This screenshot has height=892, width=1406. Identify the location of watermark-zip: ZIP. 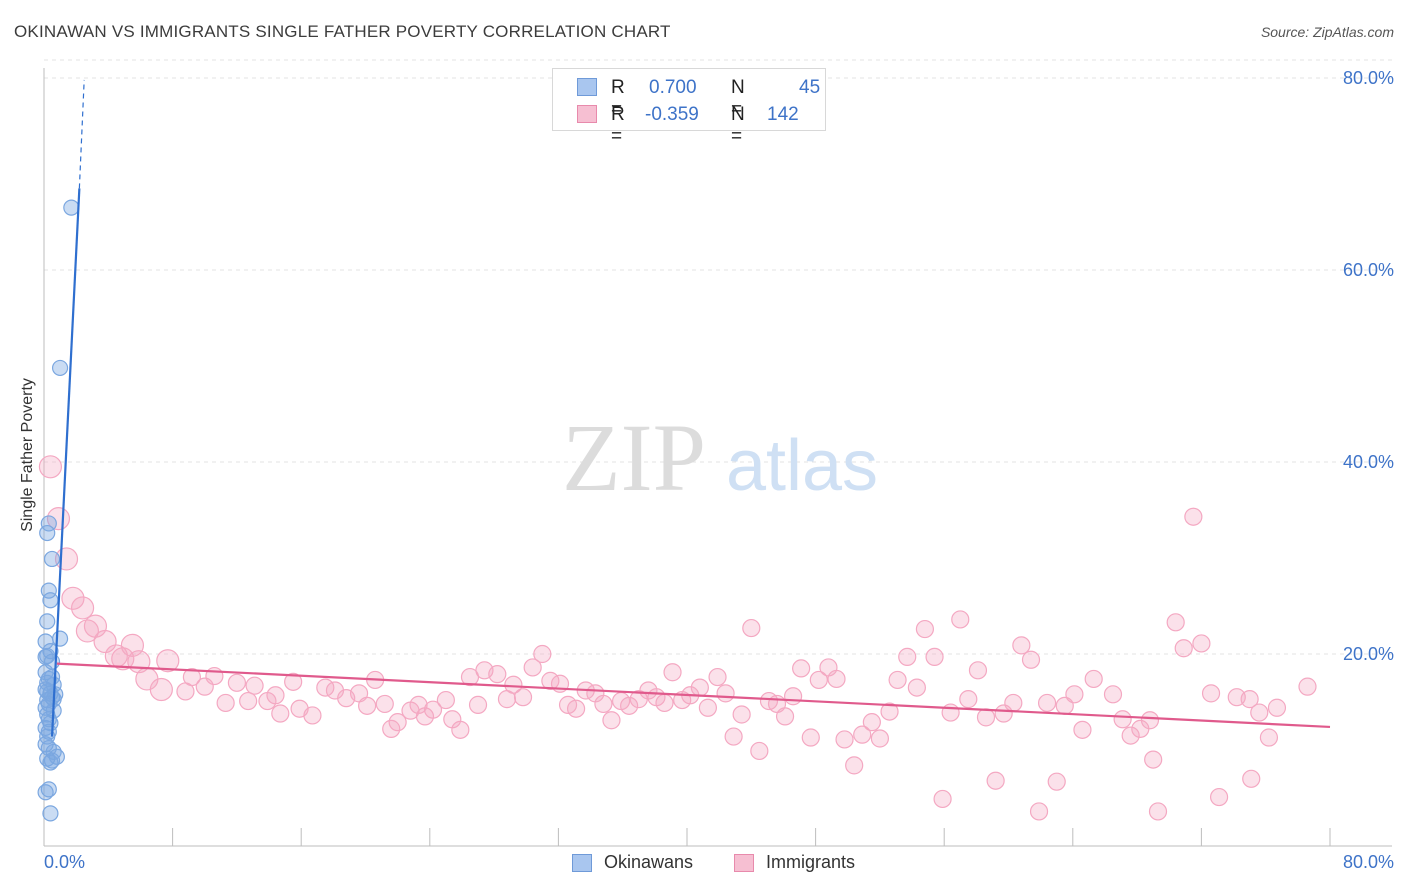
(634, 457).